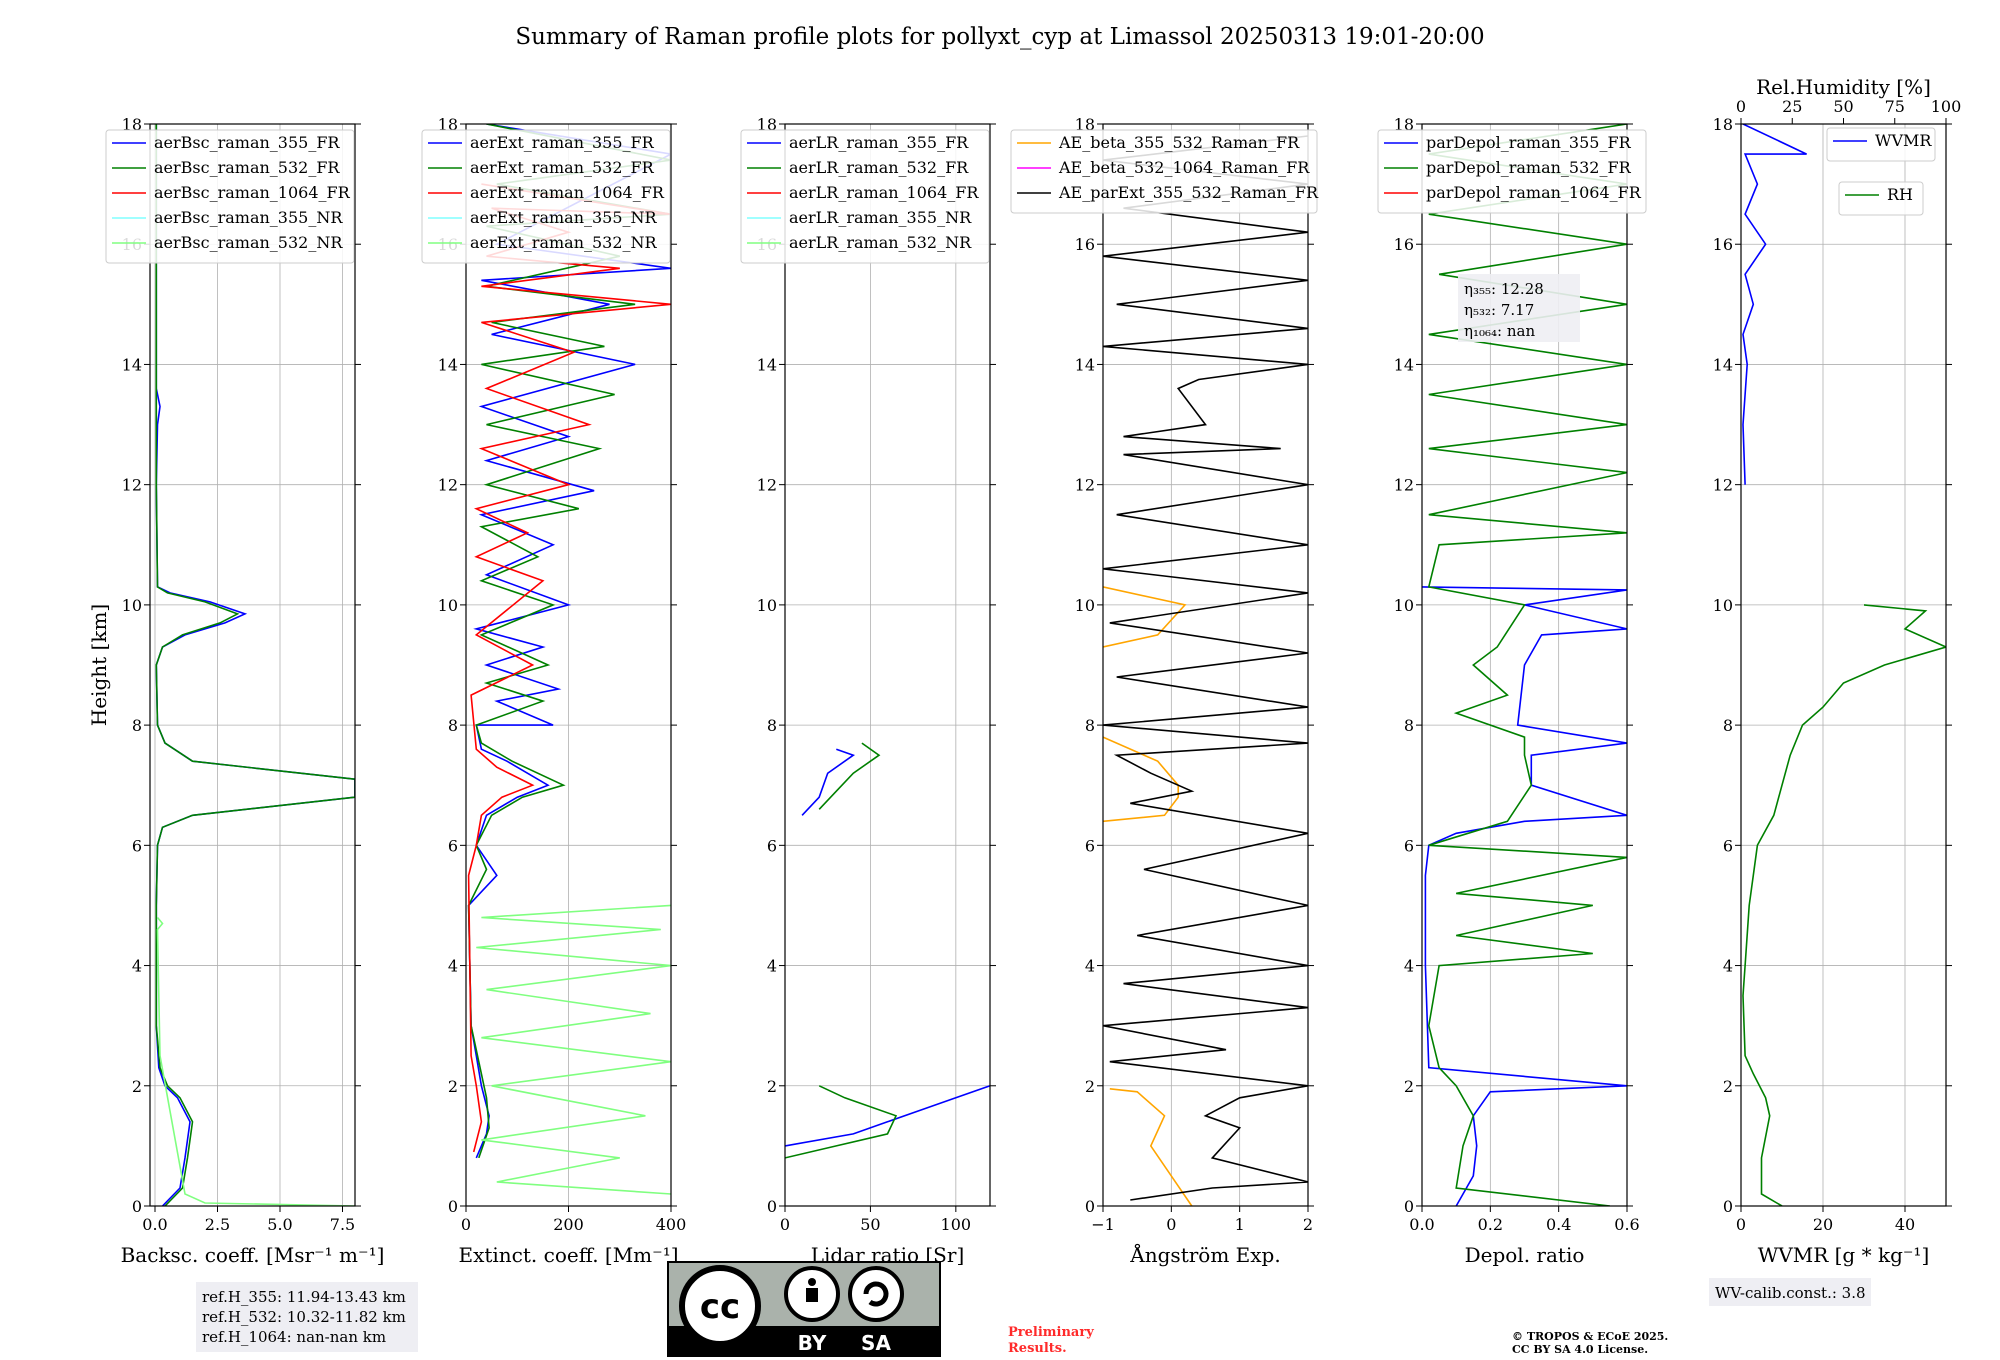 The width and height of the screenshot is (2000, 1360). I want to click on xtick-label-bsc-1: 2.5, so click(217, 1224).